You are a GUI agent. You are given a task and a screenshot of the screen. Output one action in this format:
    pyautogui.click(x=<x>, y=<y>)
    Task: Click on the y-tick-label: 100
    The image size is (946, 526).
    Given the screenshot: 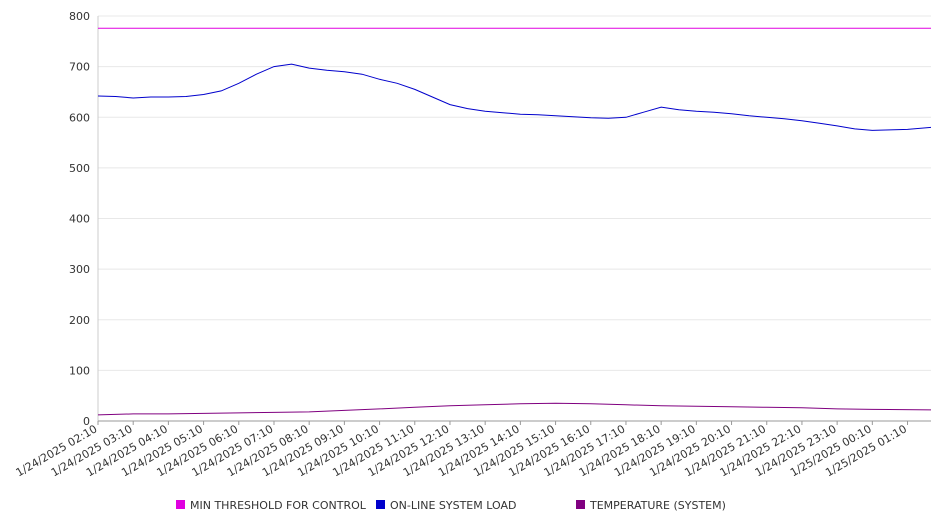 What is the action you would take?
    pyautogui.click(x=79, y=370)
    